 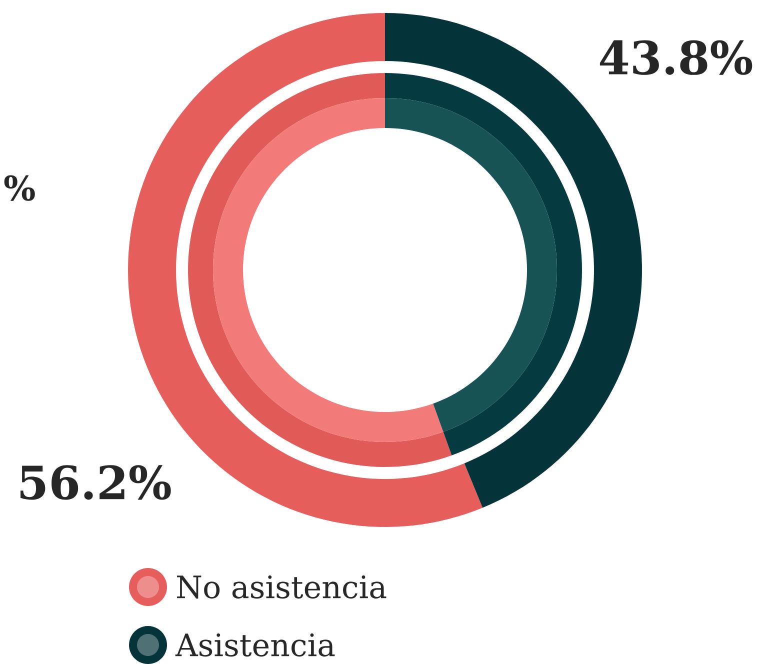 I want to click on data-label: 43.8%, so click(x=676, y=57).